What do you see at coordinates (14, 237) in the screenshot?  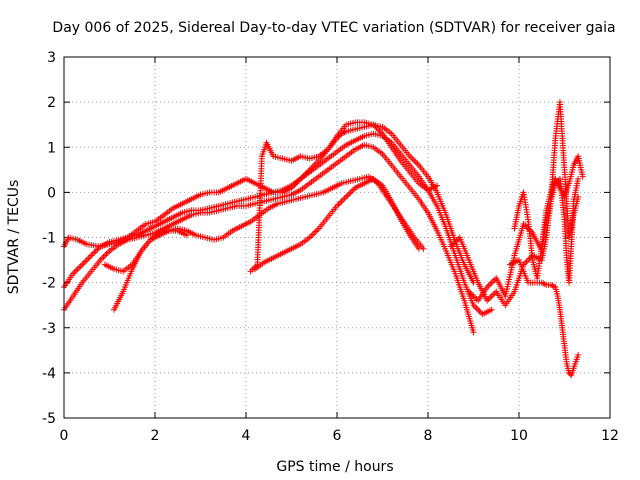 I see `y-axis-label: SDTVAR / TECUs` at bounding box center [14, 237].